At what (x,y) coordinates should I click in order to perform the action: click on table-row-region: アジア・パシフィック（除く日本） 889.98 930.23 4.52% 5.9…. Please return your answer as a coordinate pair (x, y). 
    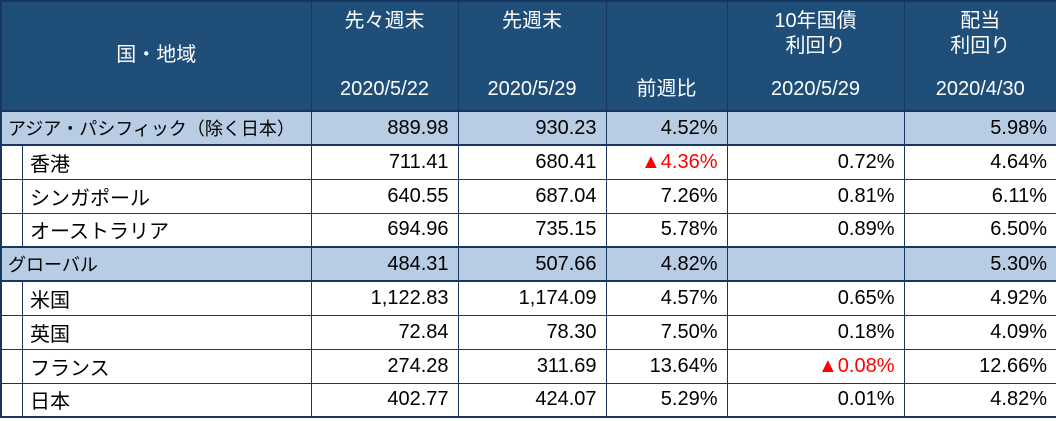
    Looking at the image, I should click on (528, 128).